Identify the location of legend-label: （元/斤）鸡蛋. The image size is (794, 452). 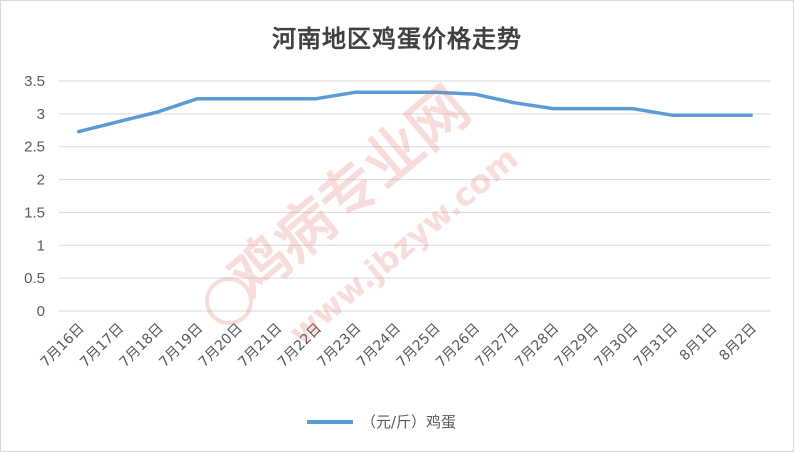
(408, 422).